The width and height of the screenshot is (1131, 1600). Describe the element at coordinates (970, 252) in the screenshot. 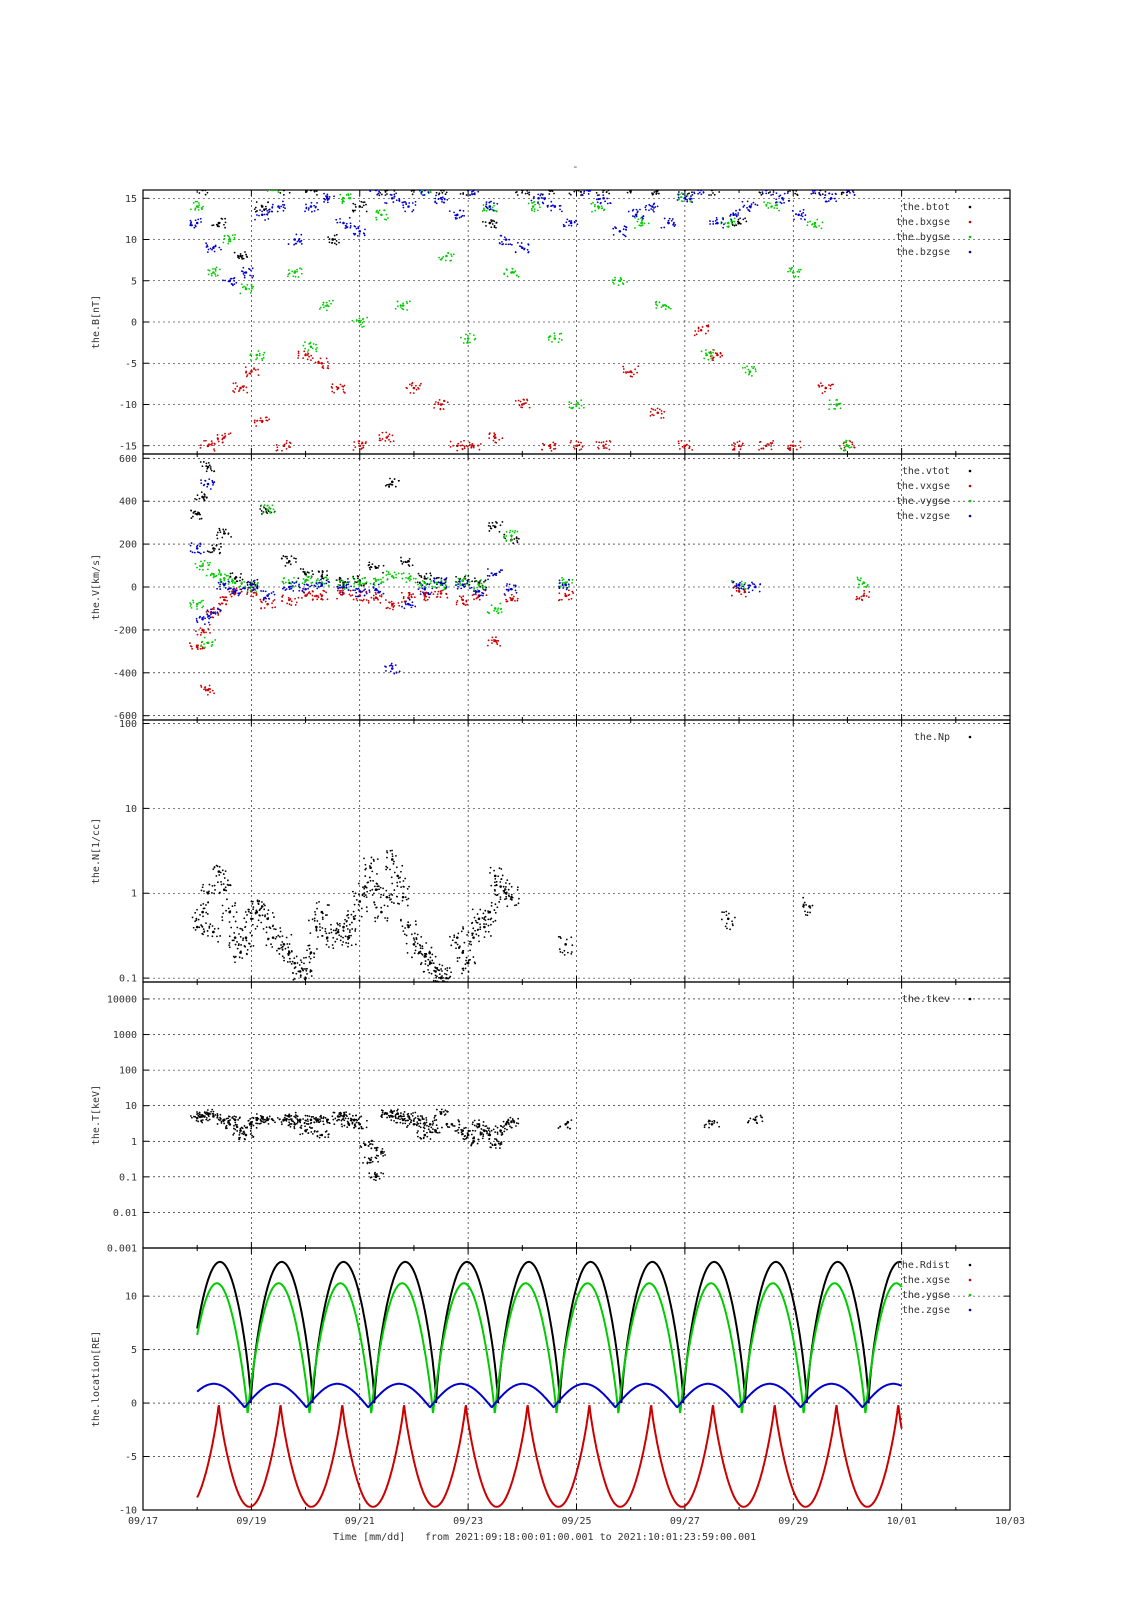

I see `legend-marker` at that location.